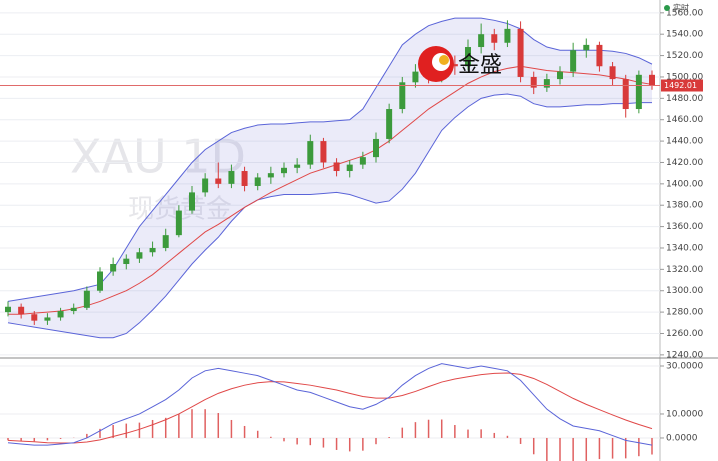 The width and height of the screenshot is (718, 461). What do you see at coordinates (684, 77) in the screenshot?
I see `y-tick-label: 1500.00` at bounding box center [684, 77].